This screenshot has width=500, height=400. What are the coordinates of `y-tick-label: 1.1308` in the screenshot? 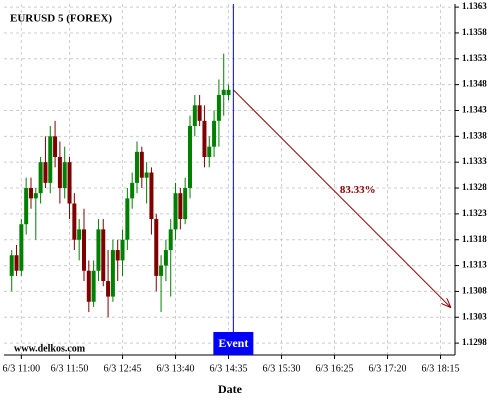 It's located at (474, 290).